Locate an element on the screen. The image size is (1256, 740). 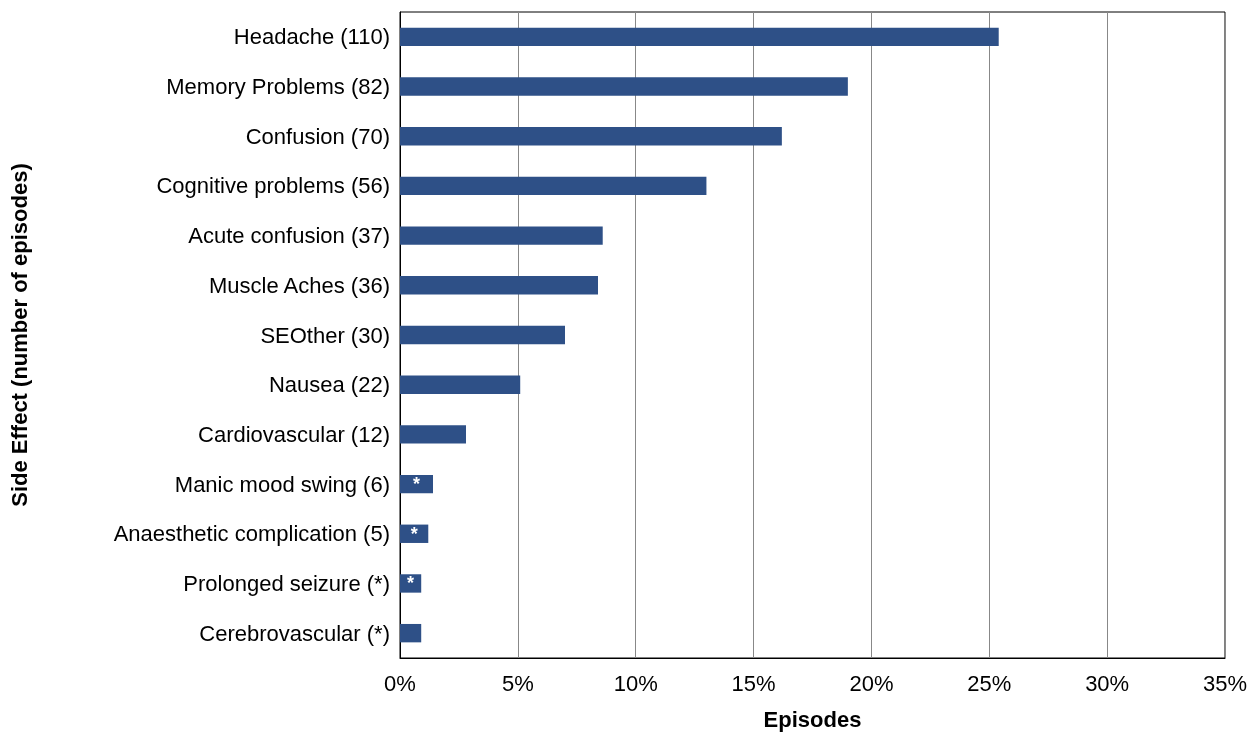
x-tick-label: 20% is located at coordinates (871, 683).